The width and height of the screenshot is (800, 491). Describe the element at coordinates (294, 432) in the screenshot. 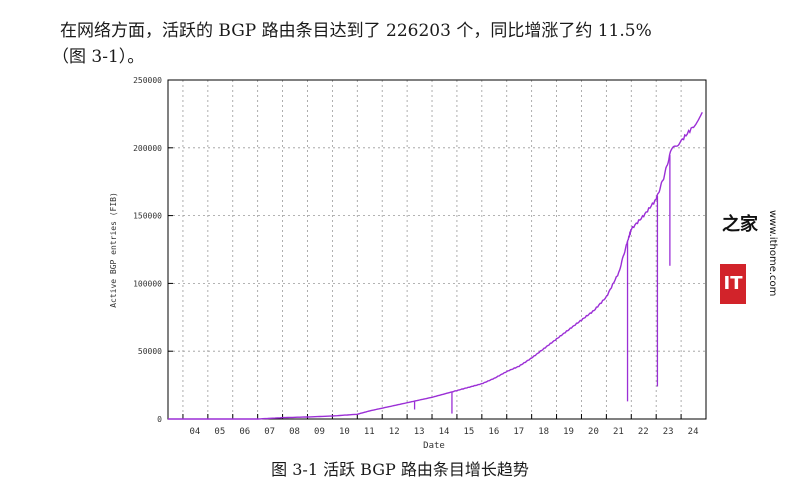

I see `x-tick-label: 08` at that location.